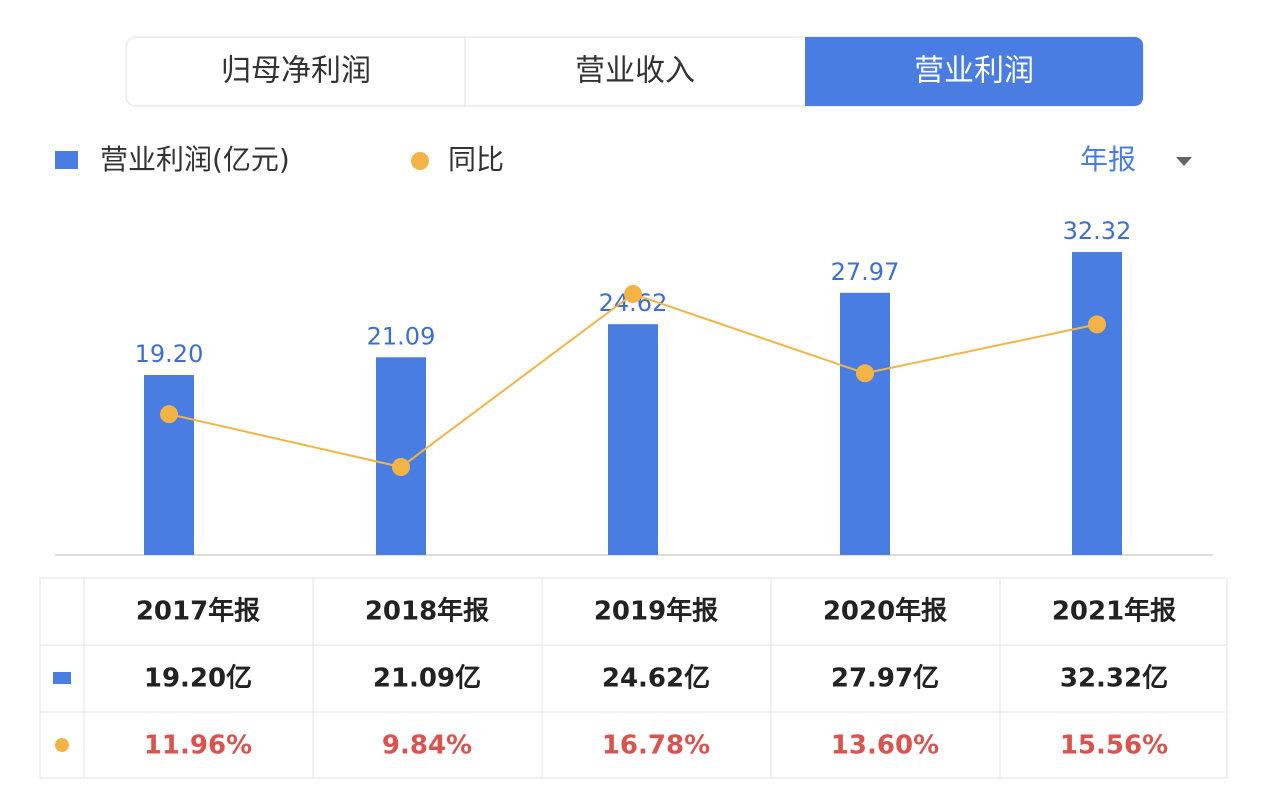 This screenshot has width=1269, height=796. What do you see at coordinates (198, 746) in the screenshot?
I see `table-cell: 11.96%` at bounding box center [198, 746].